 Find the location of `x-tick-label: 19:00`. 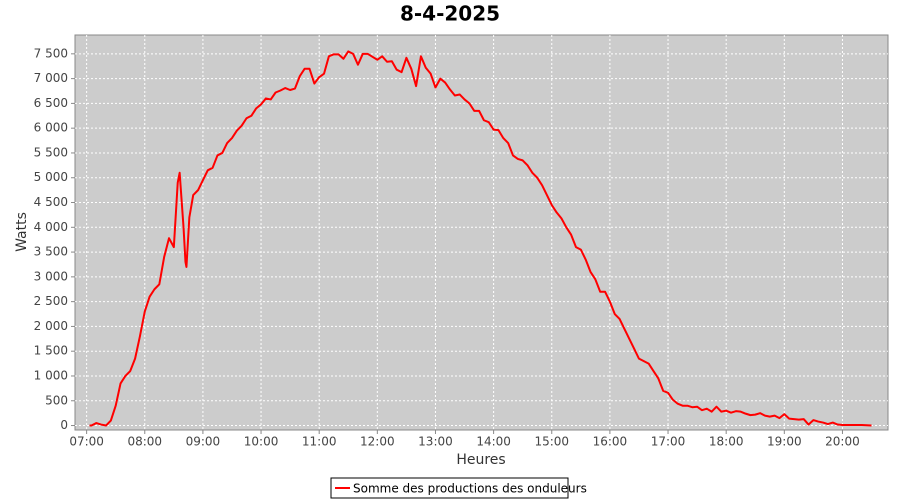

x-tick-label: 19:00 is located at coordinates (784, 442).